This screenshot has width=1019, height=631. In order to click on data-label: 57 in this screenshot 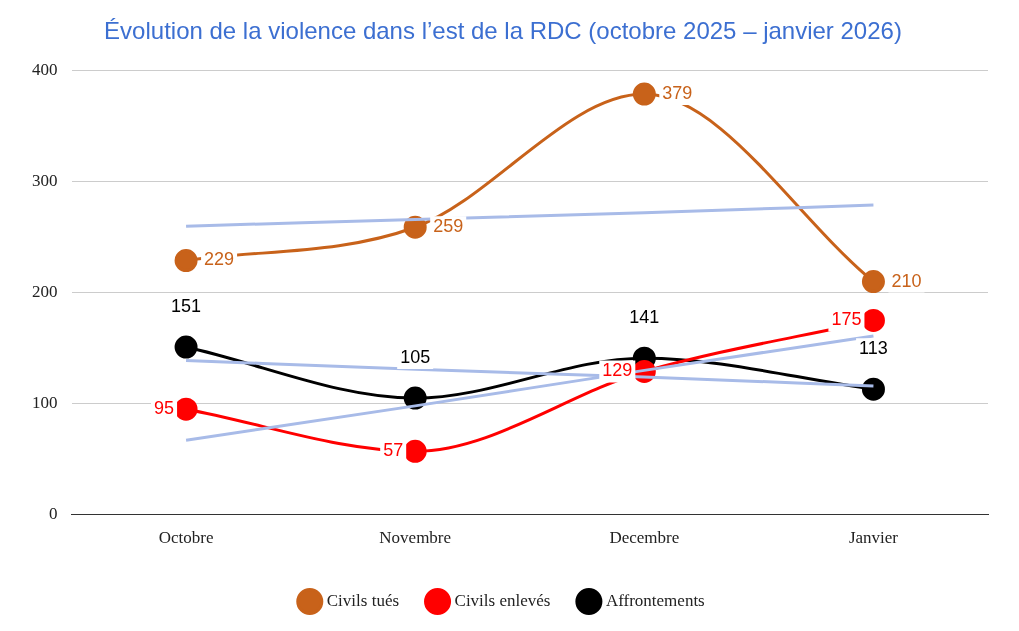, I will do `click(393, 450)`.